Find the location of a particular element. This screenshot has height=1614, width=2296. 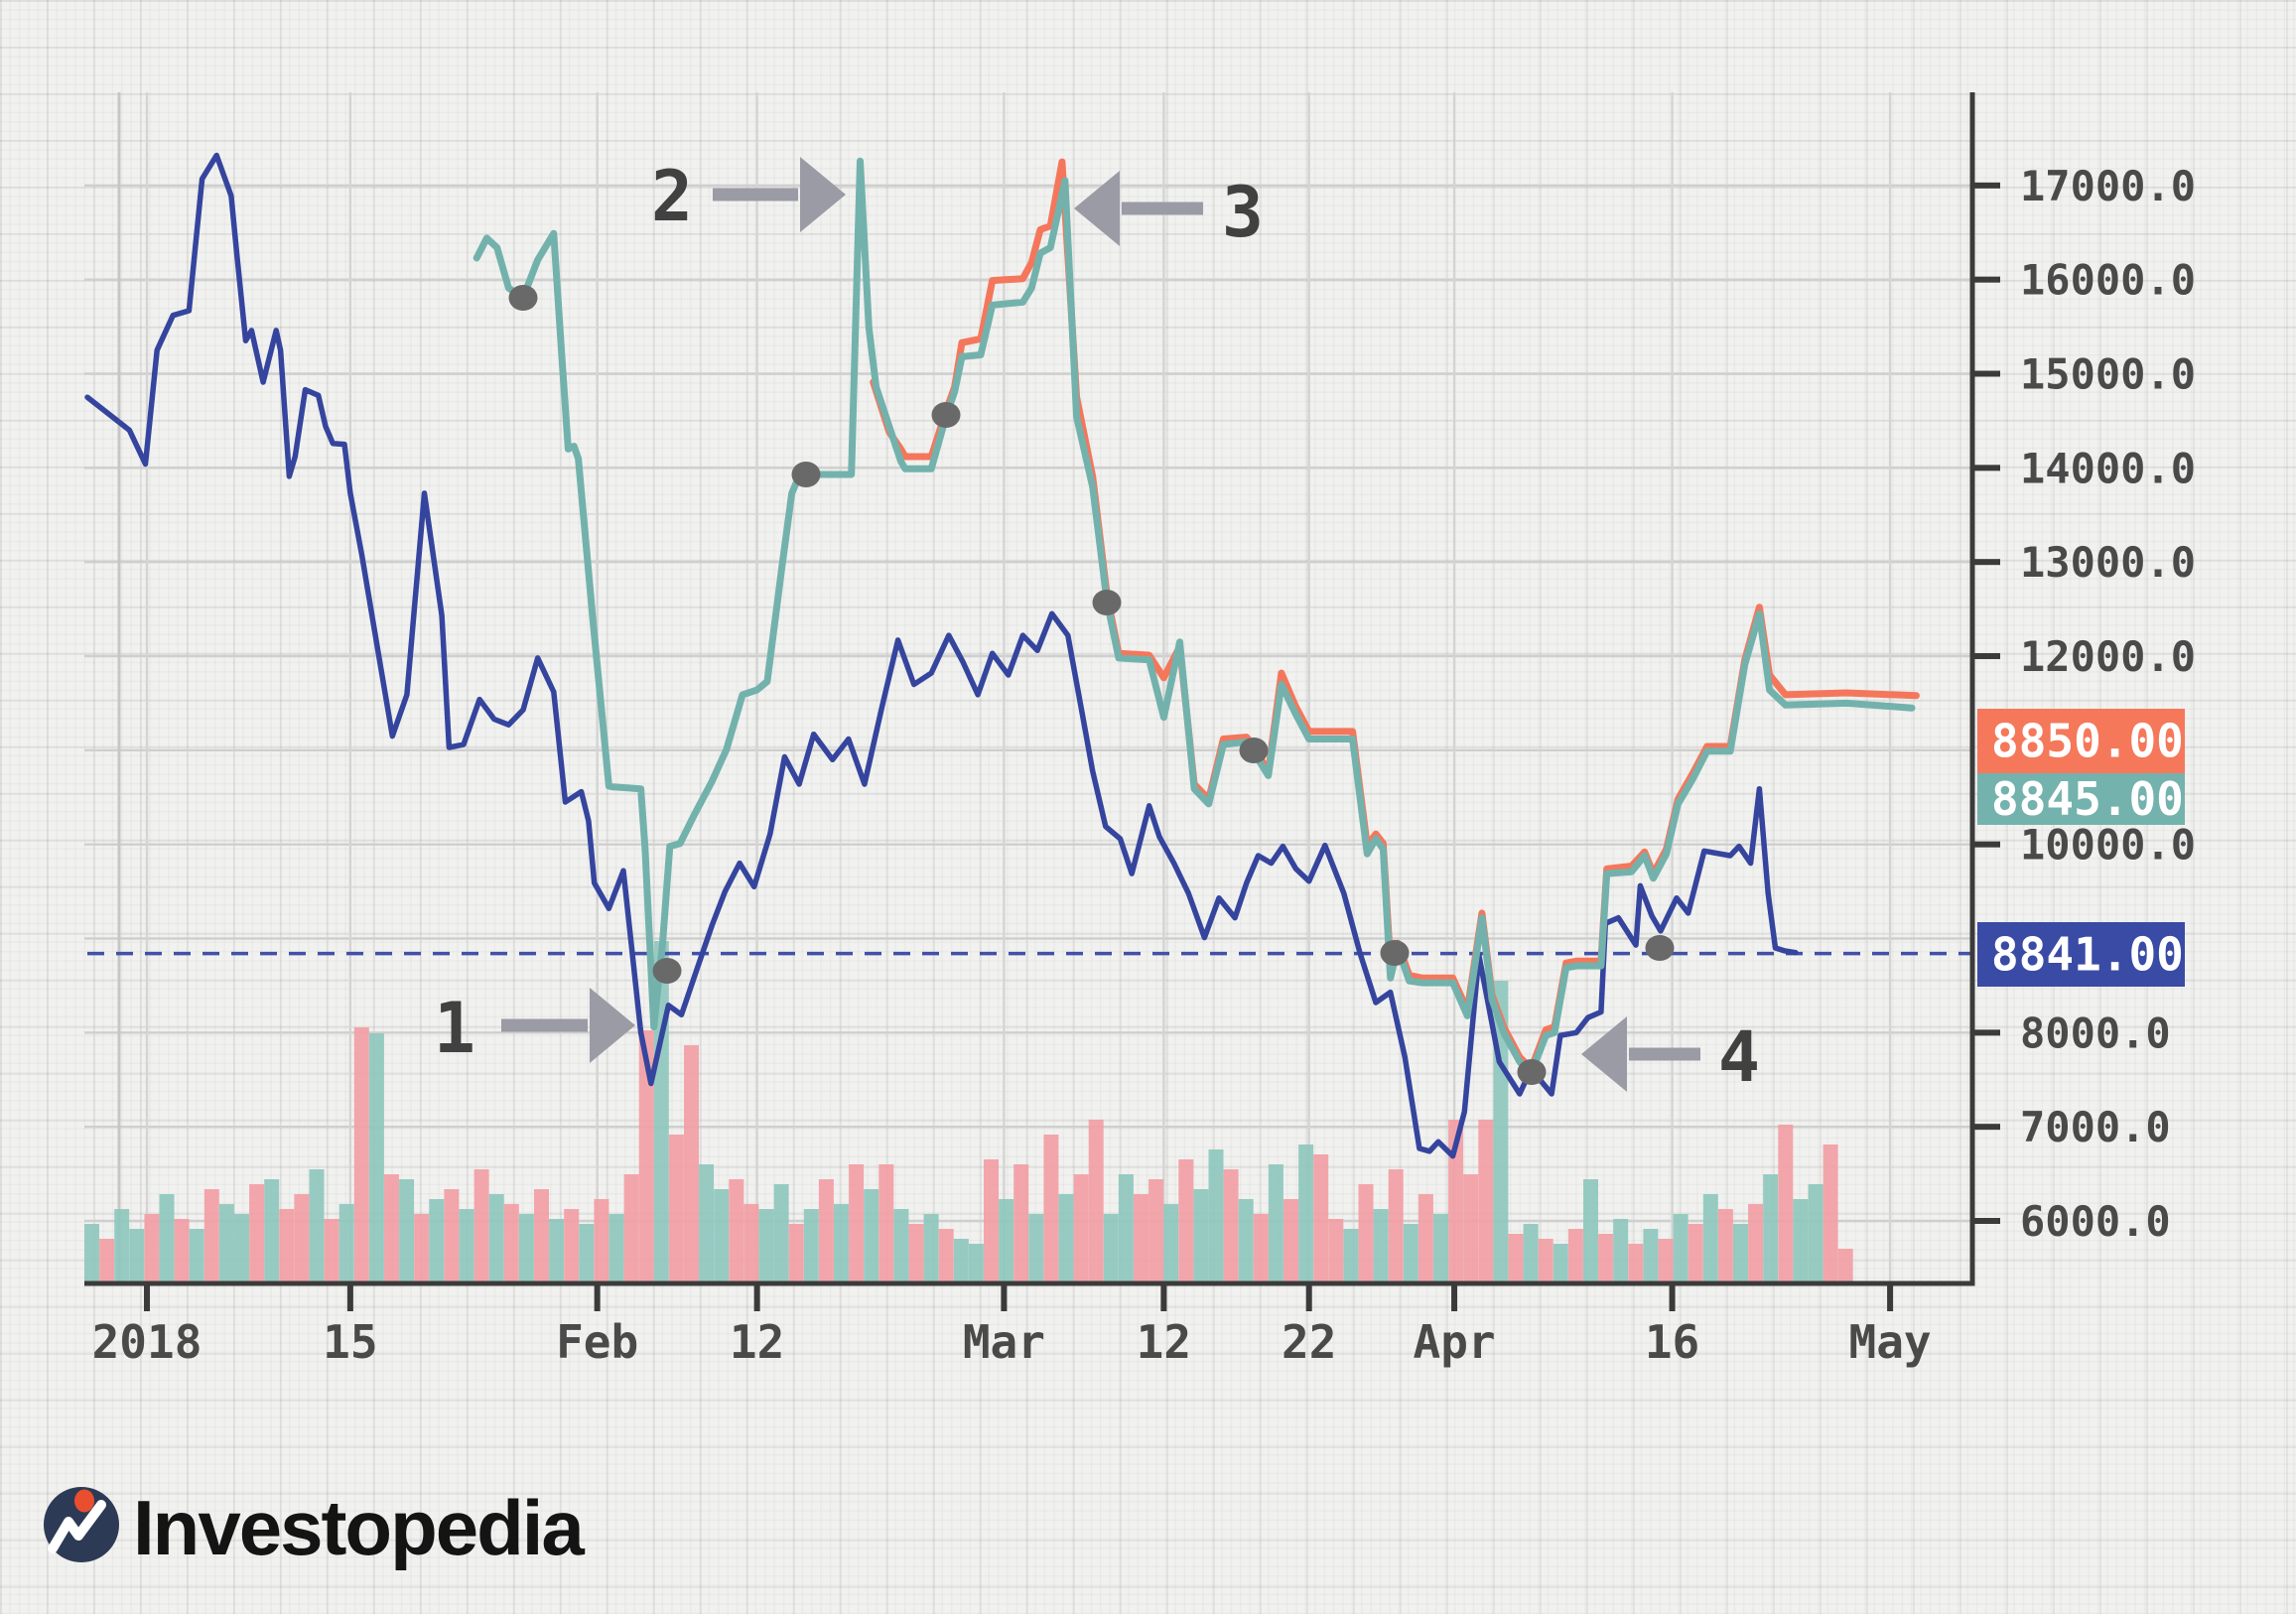

y-tick-label: 16000.0 is located at coordinates (2108, 280).